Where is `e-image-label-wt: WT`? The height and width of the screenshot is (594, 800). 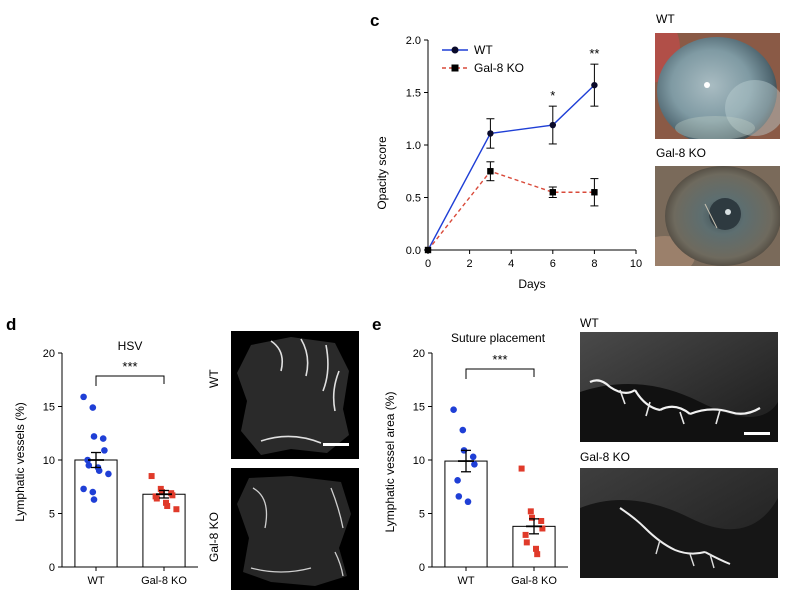
e-image-label-wt: WT is located at coordinates (589, 323).